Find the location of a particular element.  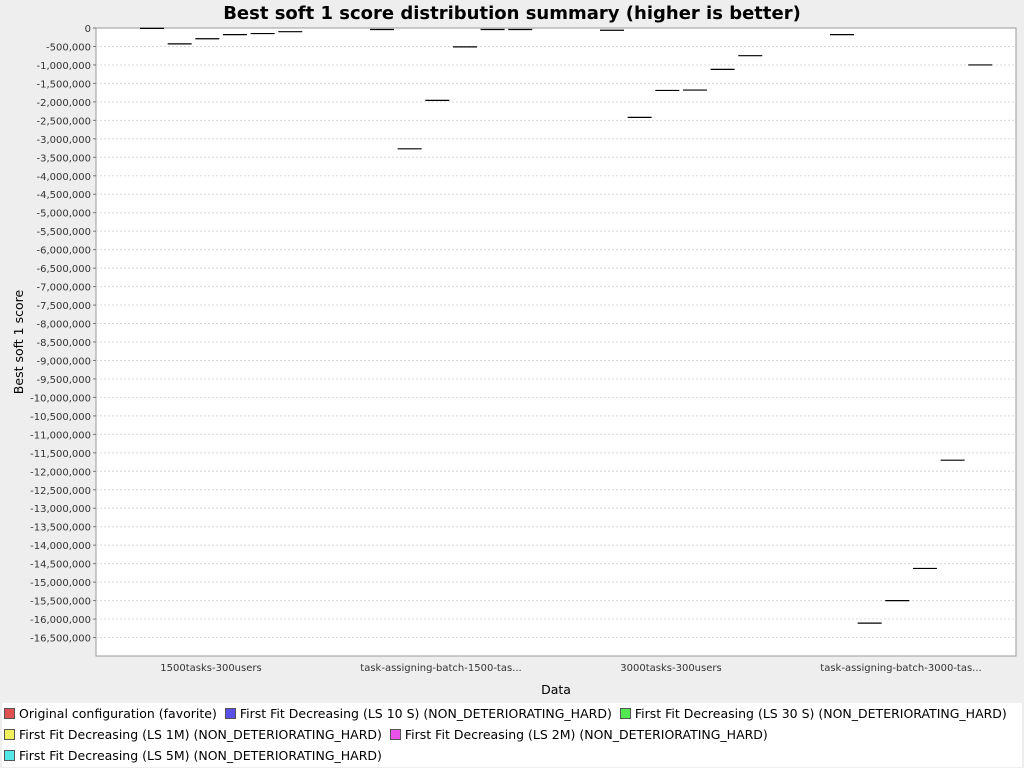

legend-item: Original configuration (favorite) is located at coordinates (109, 713).